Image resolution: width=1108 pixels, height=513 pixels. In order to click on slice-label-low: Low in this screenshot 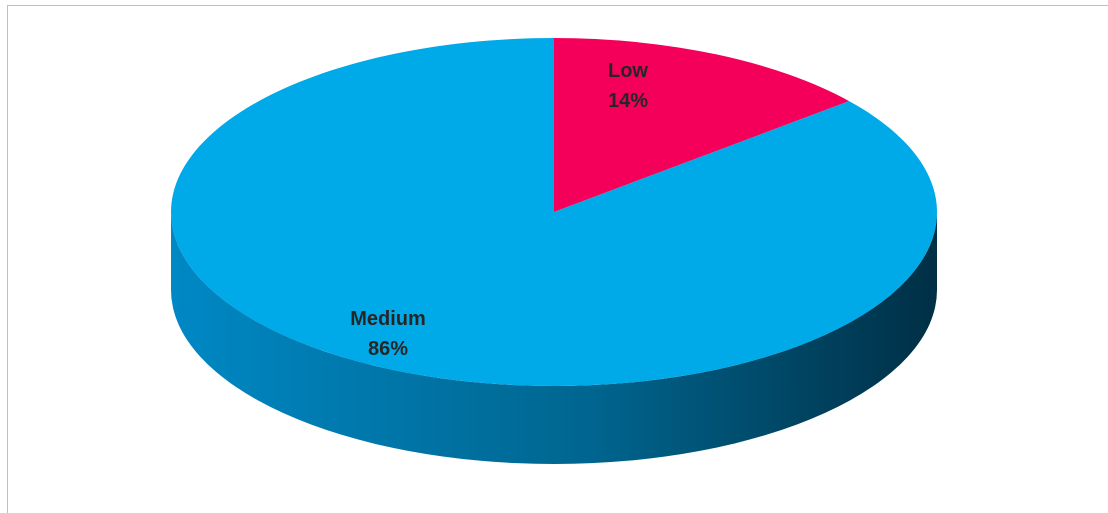, I will do `click(628, 71)`.